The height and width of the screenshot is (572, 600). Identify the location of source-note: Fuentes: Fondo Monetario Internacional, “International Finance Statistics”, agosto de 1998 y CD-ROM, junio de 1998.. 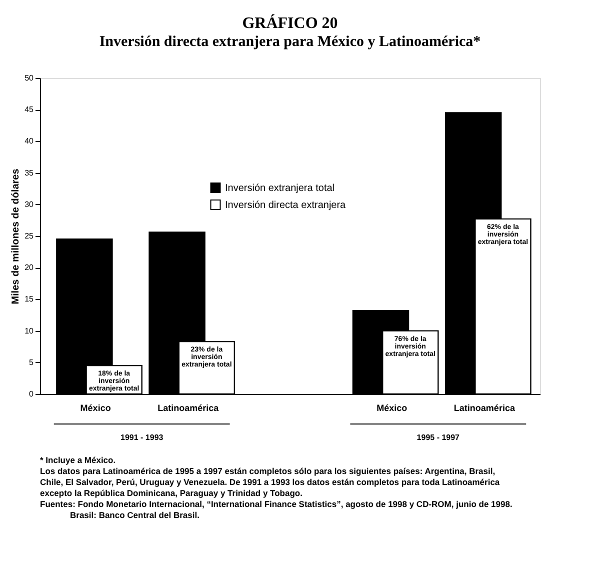
(276, 504).